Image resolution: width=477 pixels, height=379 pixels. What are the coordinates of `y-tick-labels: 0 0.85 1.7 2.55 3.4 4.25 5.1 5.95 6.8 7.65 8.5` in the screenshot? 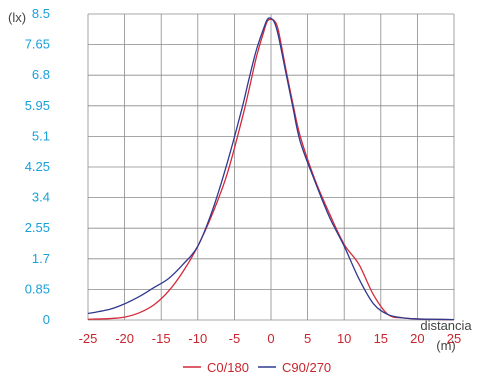 It's located at (37, 166).